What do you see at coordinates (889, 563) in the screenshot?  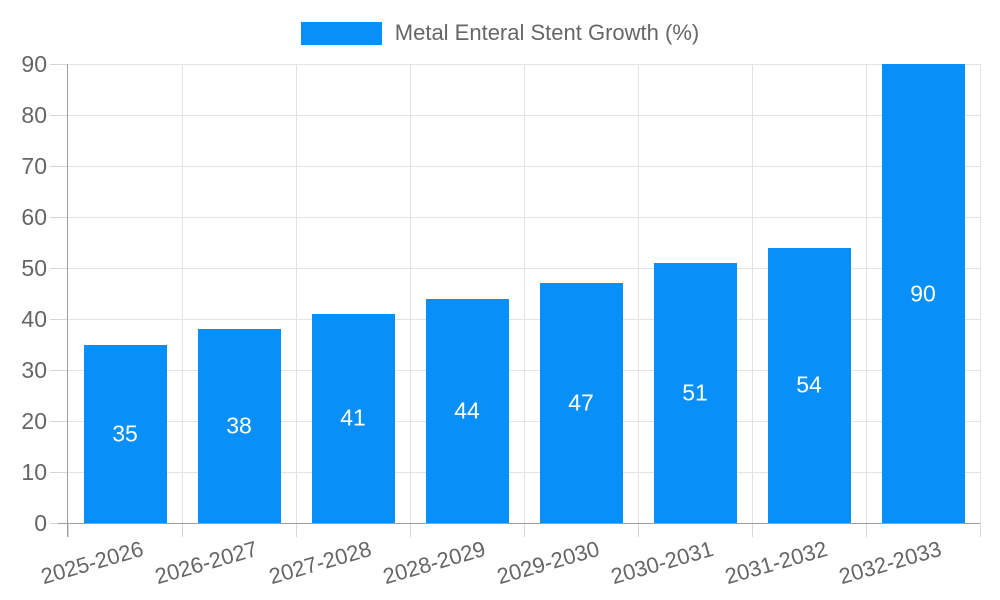 I see `x-axis-label: 2032-2033` at bounding box center [889, 563].